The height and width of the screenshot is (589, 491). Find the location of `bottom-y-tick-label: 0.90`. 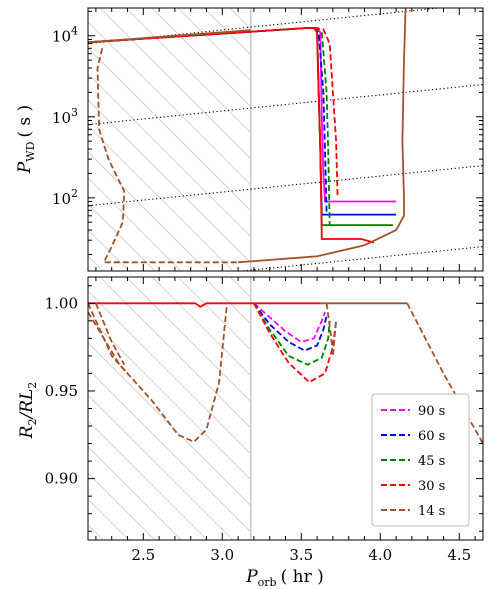

bottom-y-tick-label: 0.90 is located at coordinates (61, 479).